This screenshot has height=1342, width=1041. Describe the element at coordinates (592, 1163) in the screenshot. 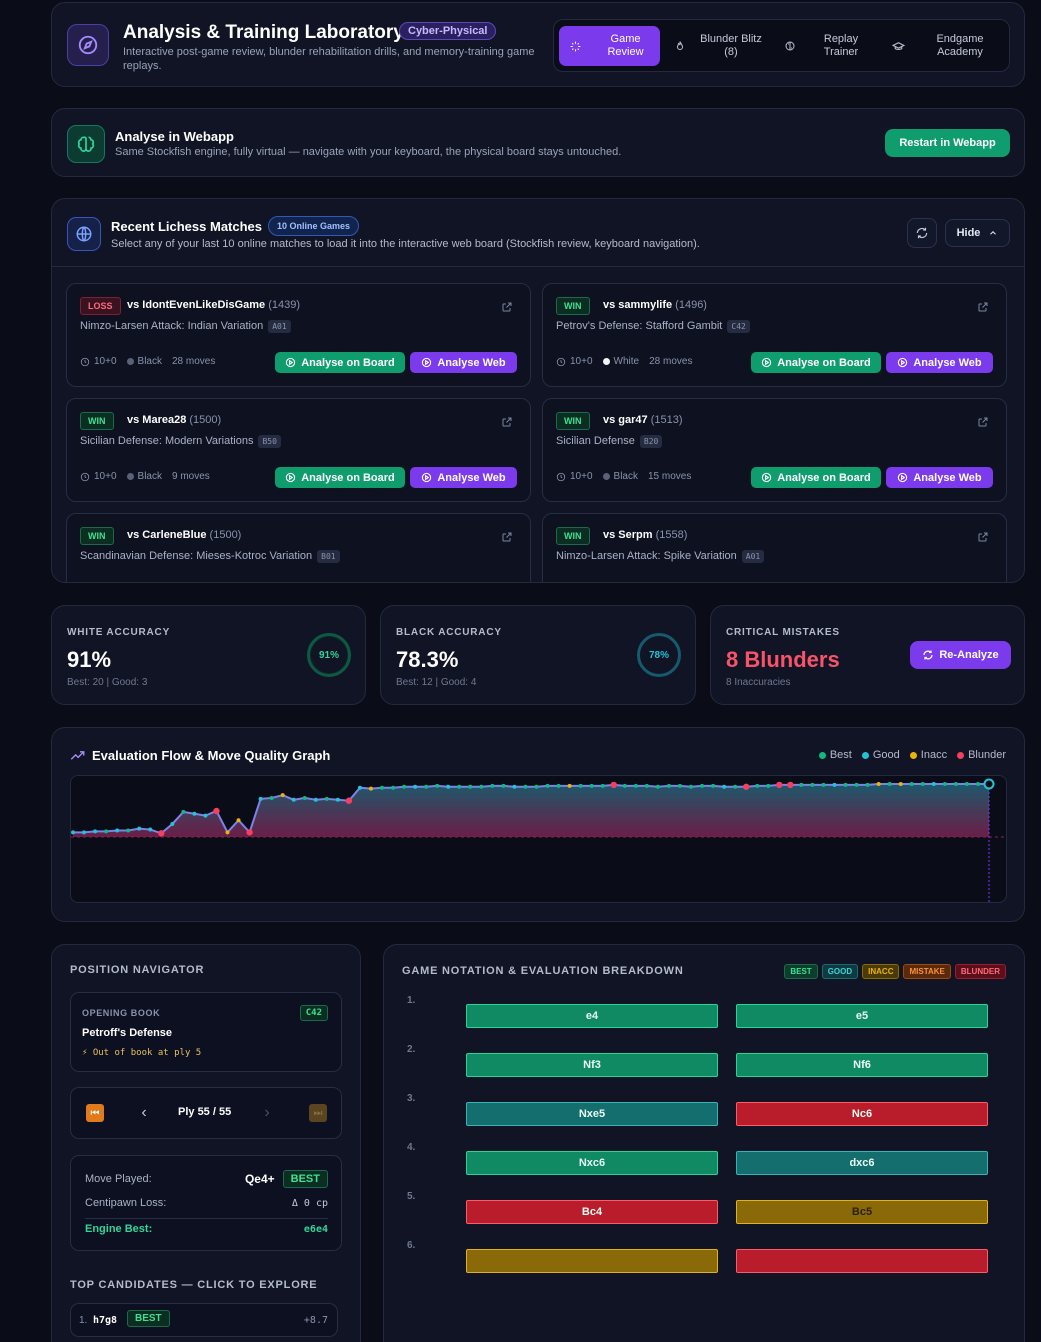

I see `white-move-cell: Nxc6` at that location.